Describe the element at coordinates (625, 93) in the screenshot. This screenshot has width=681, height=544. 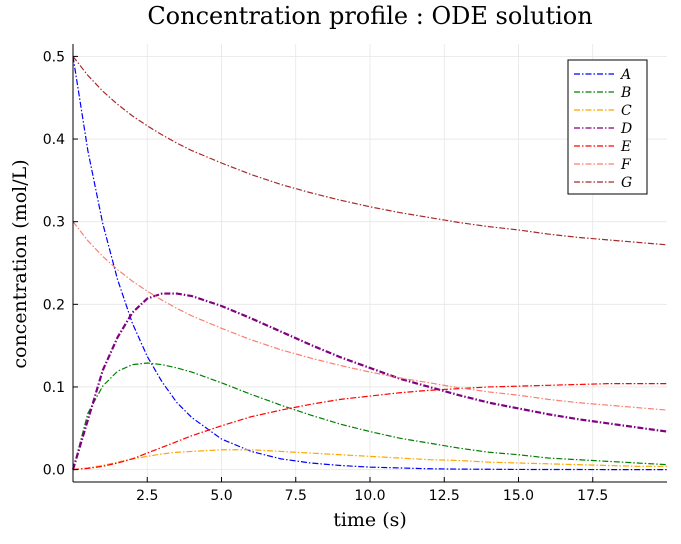
I see `legend-label-B: B` at that location.